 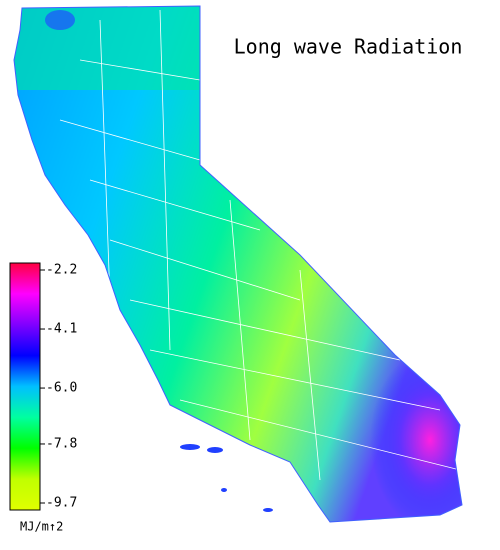 I want to click on colorbar-tick-label: -9.7, so click(x=61, y=503).